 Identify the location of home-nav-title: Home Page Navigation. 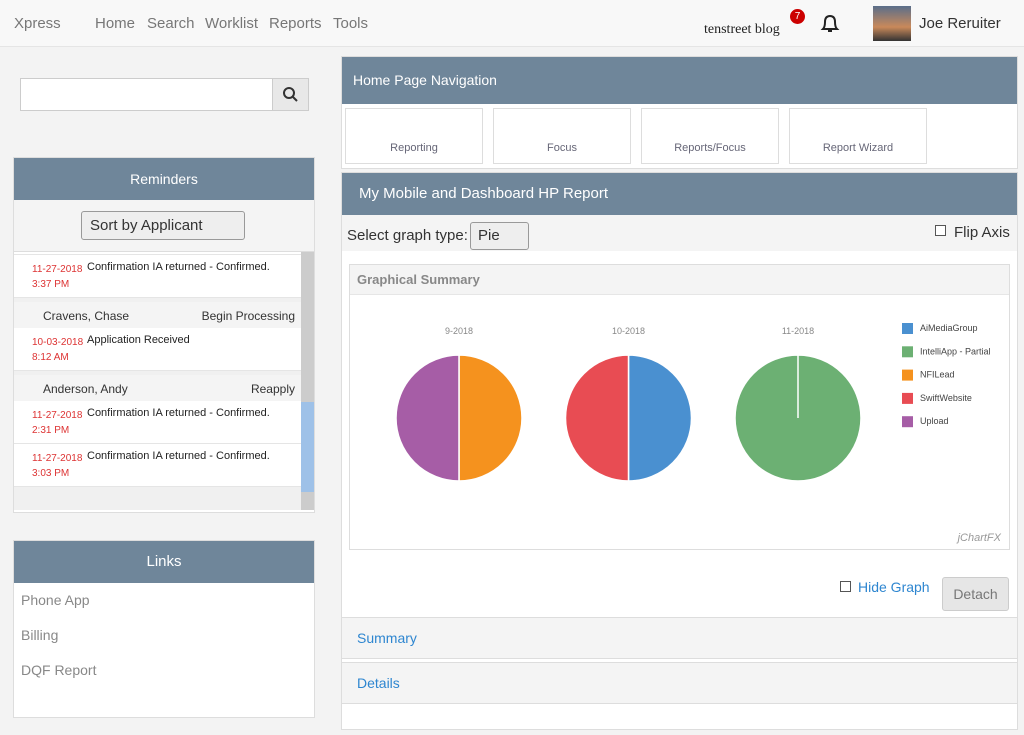
(425, 80).